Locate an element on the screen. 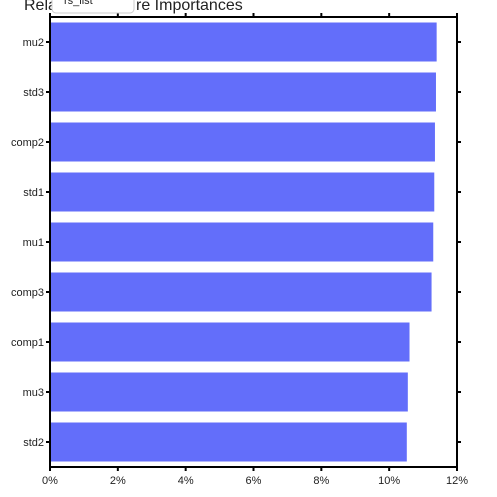 Image resolution: width=497 pixels, height=497 pixels. bar-comp1 is located at coordinates (230, 342).